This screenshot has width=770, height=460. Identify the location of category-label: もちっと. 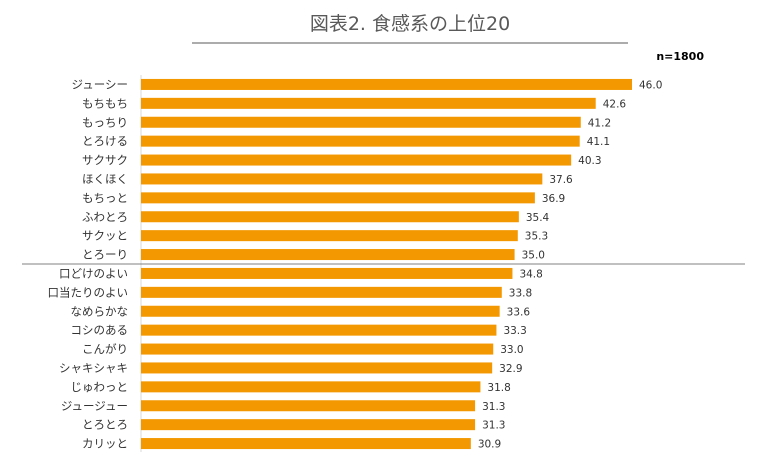
(105, 198).